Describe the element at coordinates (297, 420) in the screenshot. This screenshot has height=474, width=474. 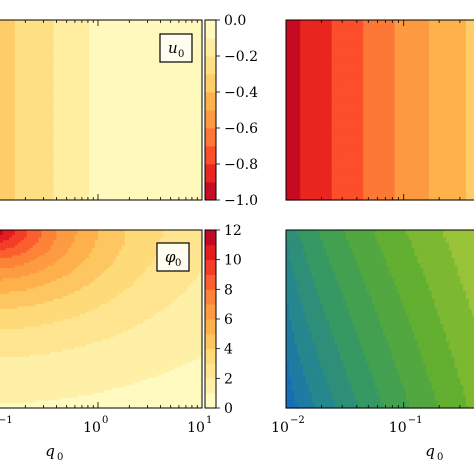
I see `tick-exponent: −2` at that location.